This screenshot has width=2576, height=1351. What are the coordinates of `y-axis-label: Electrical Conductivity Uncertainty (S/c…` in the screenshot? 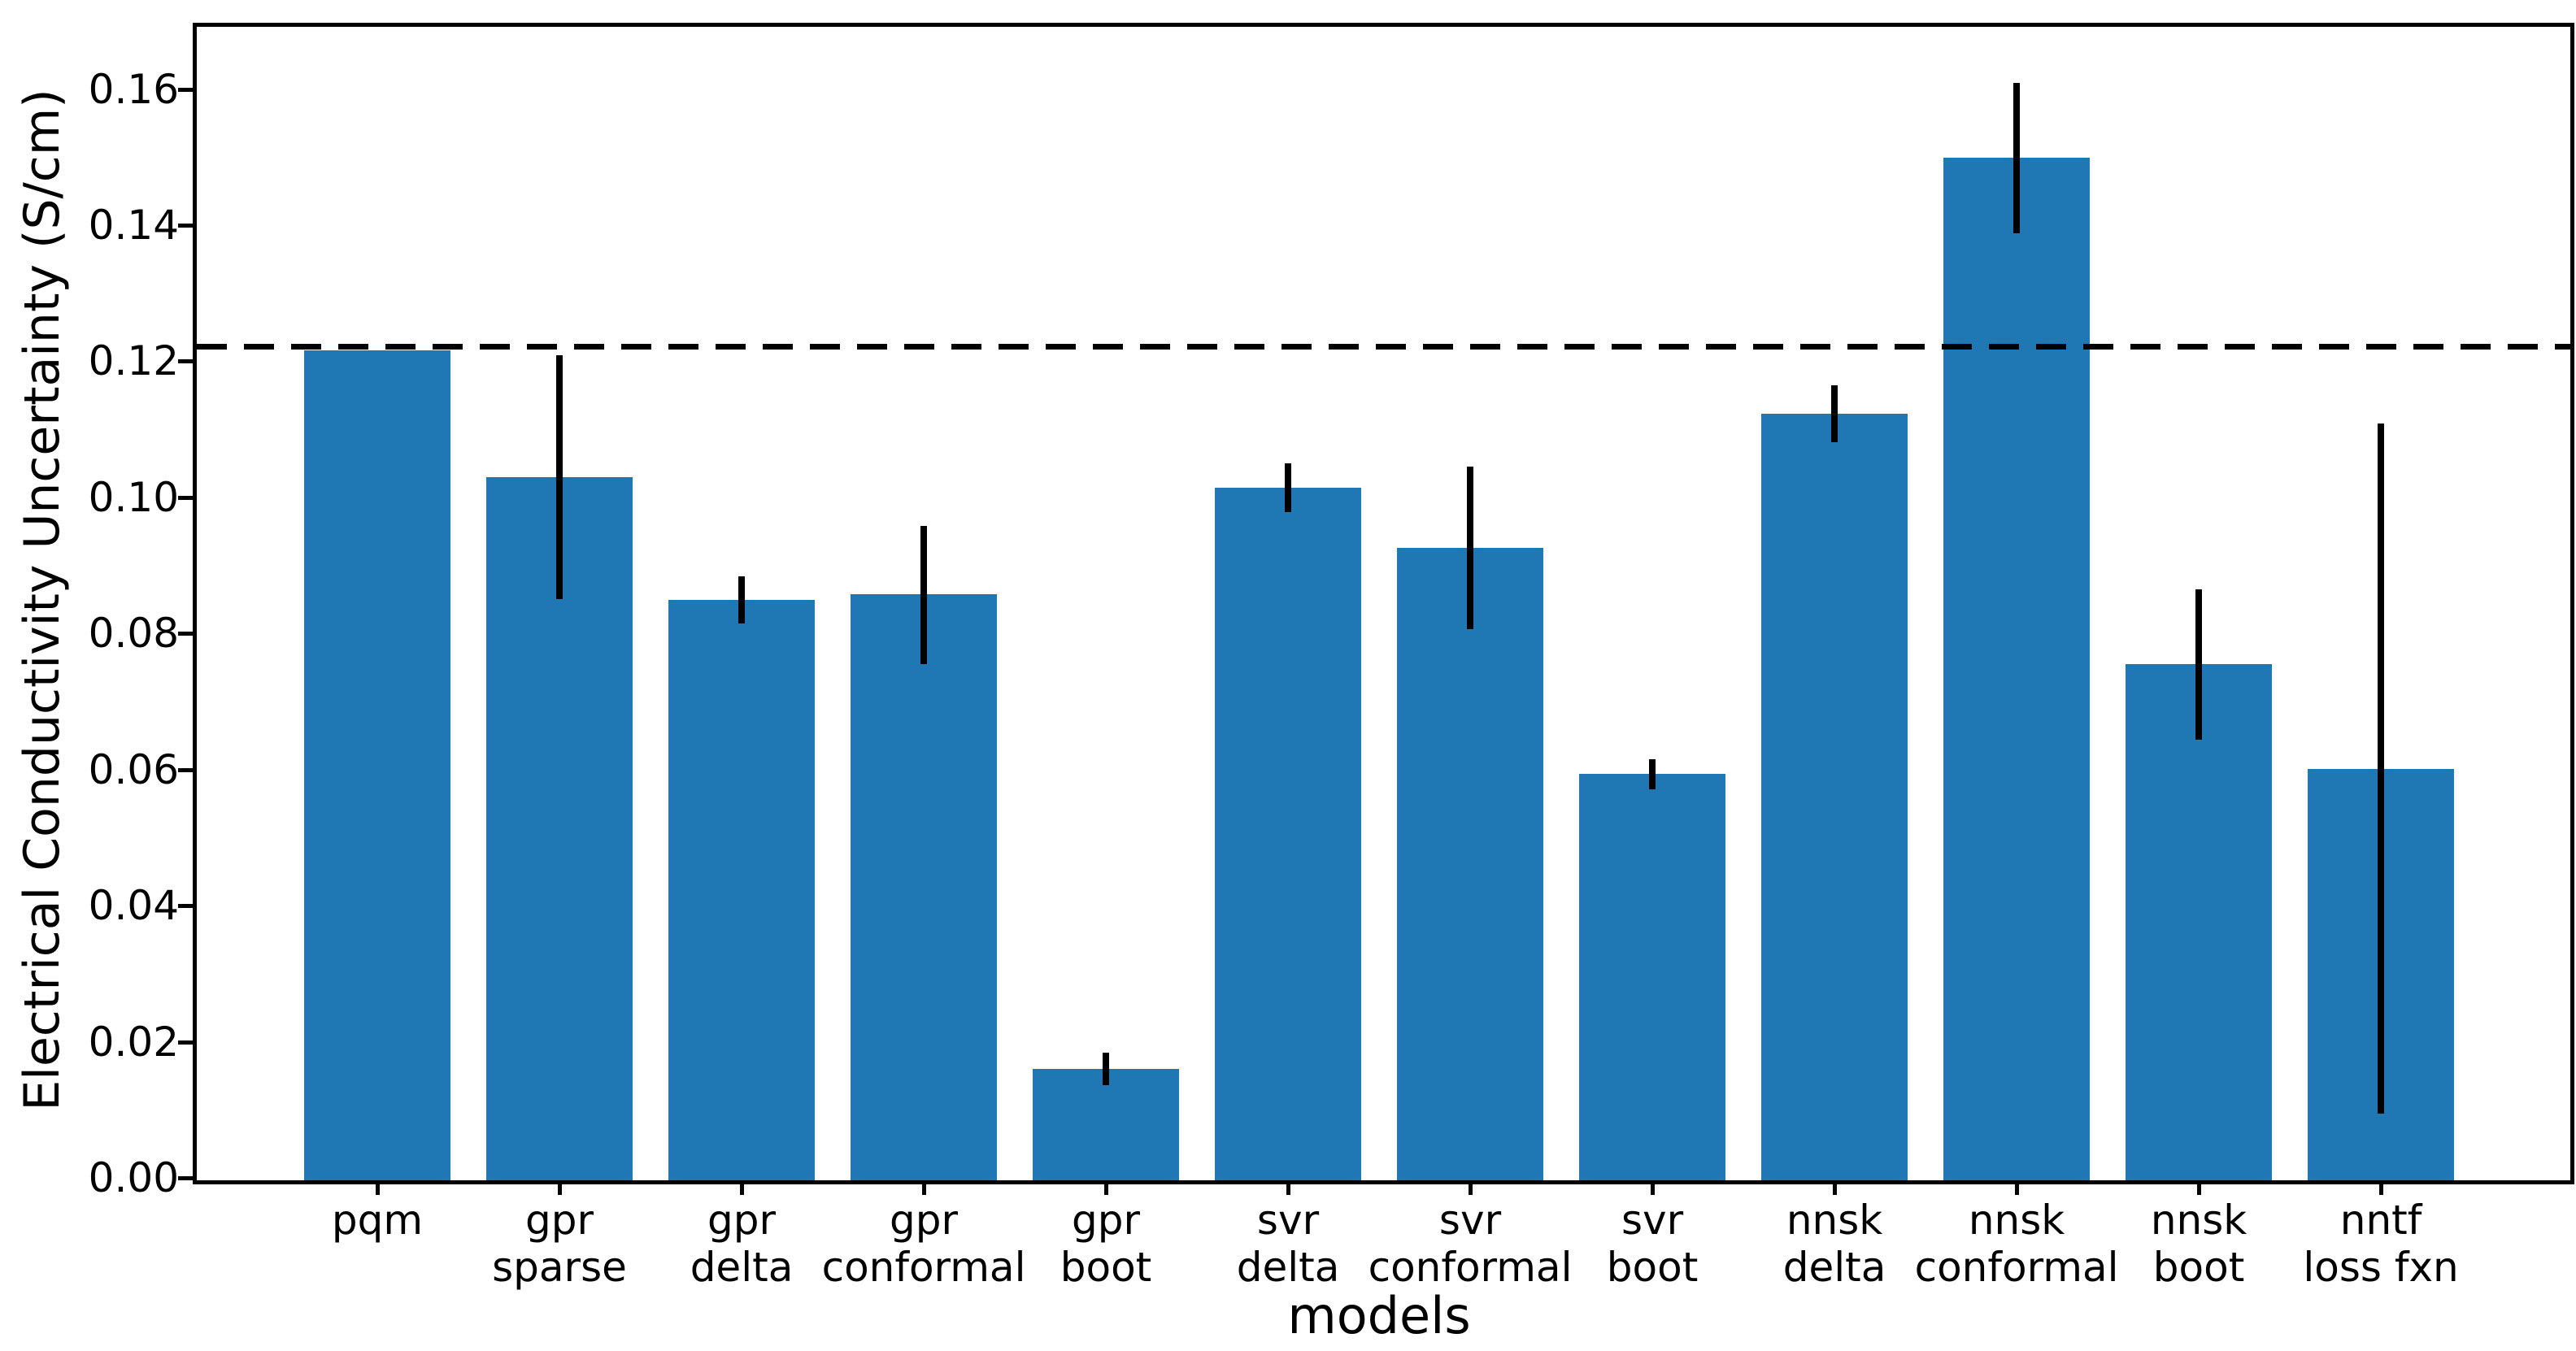 It's located at (42, 600).